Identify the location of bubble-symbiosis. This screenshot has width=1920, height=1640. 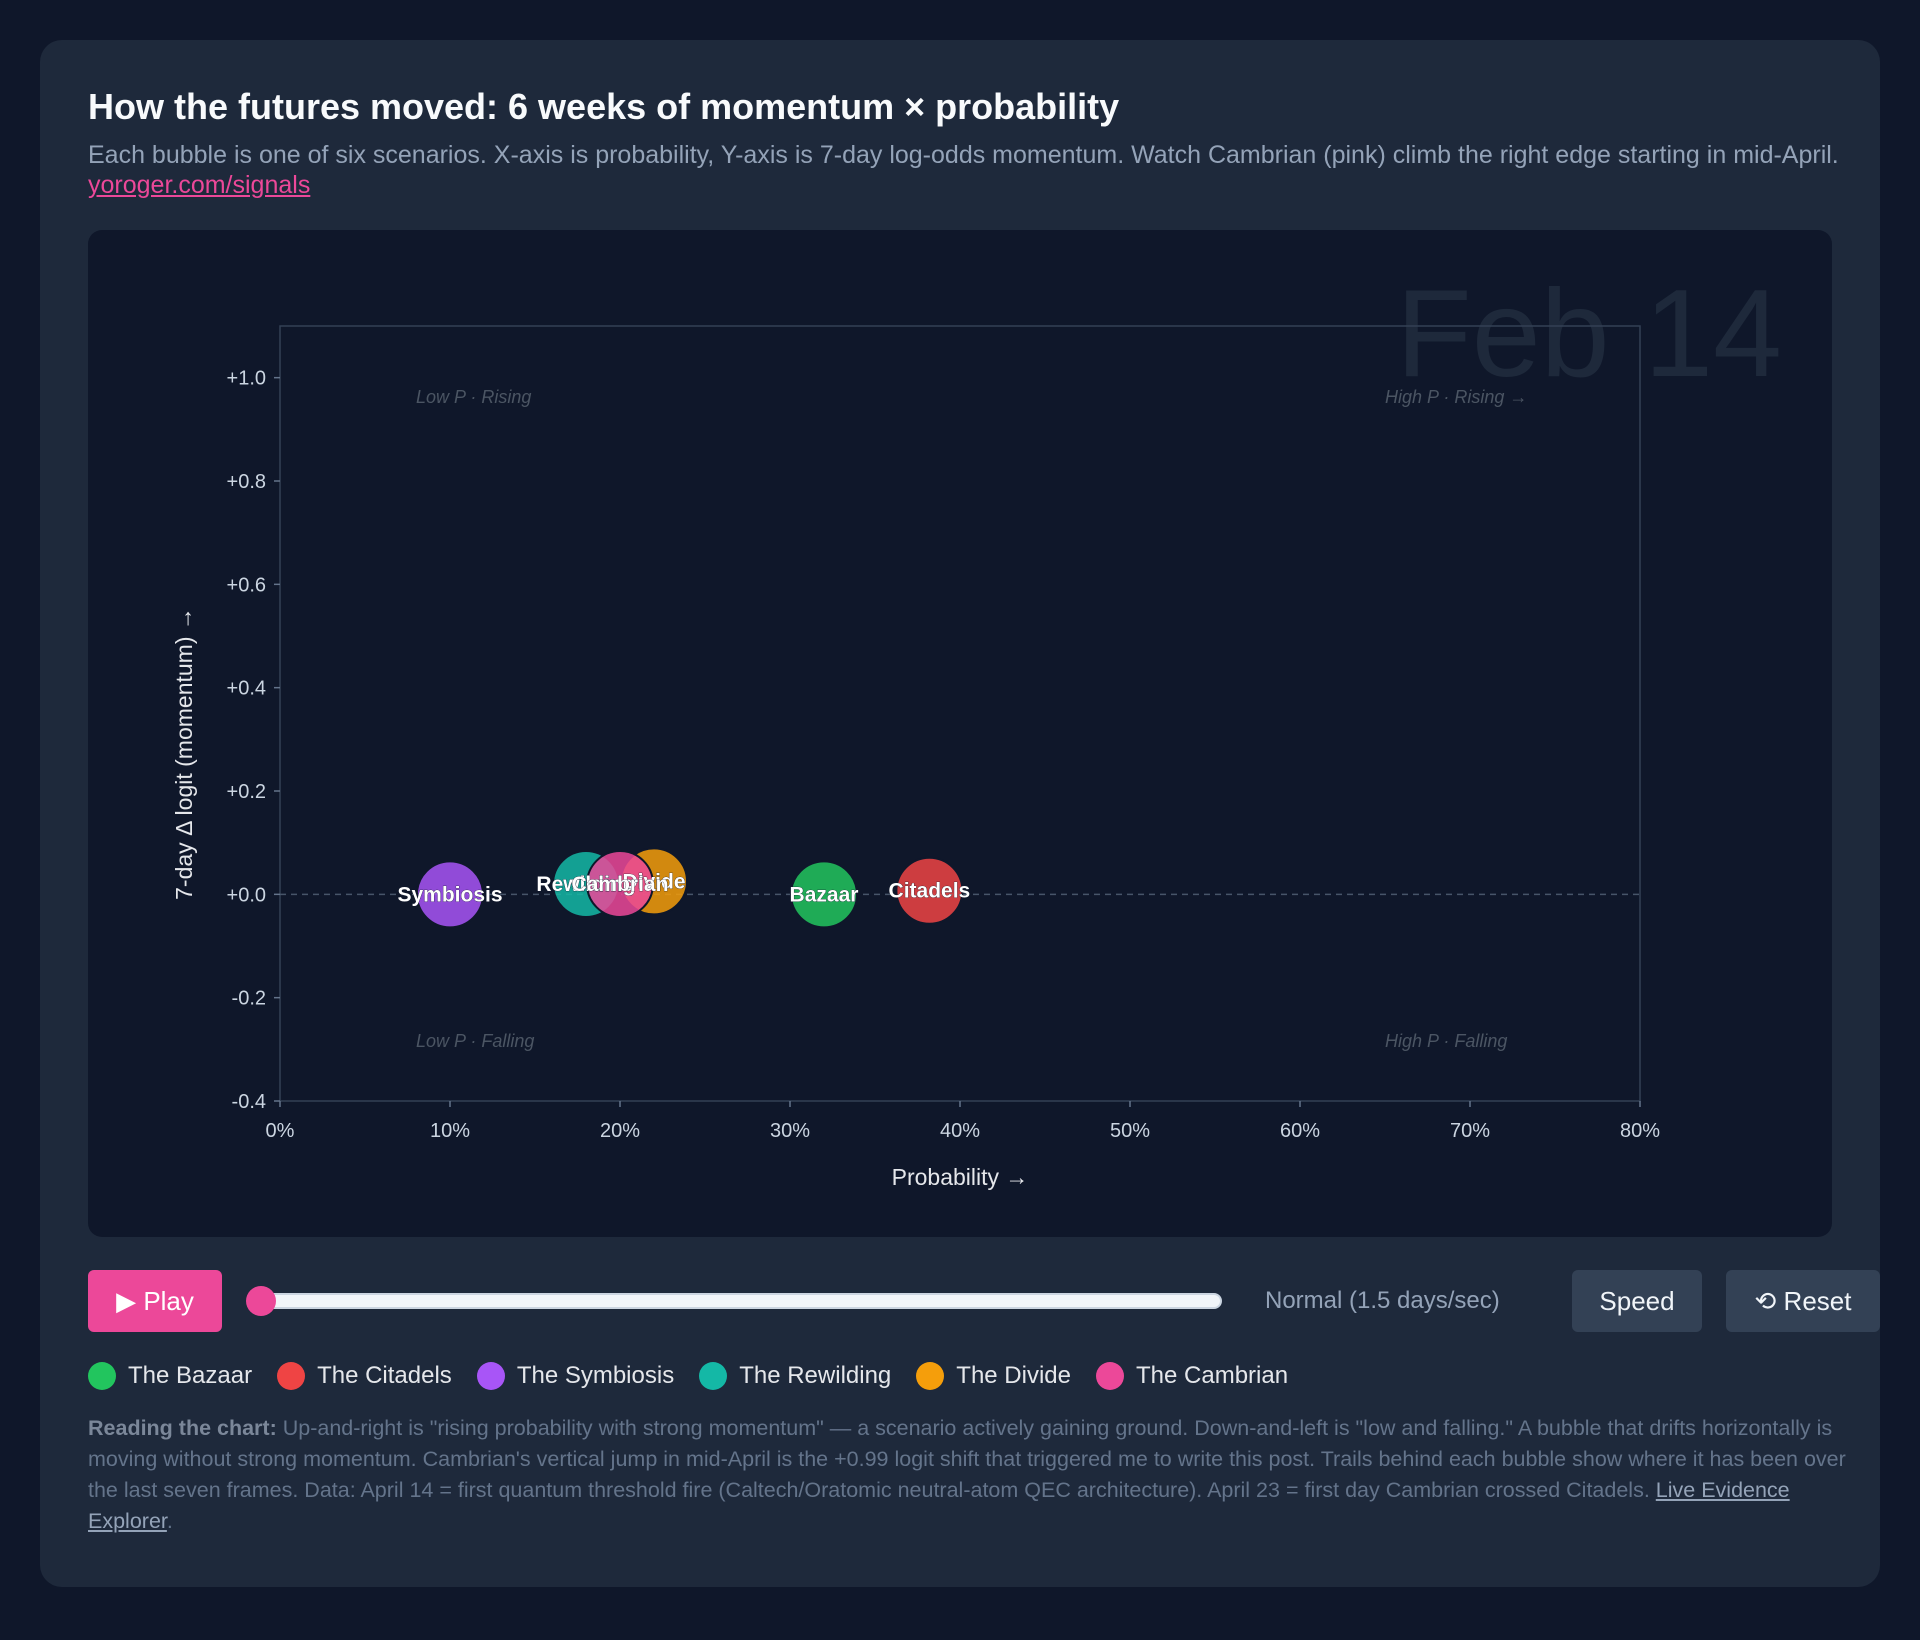
(450, 894).